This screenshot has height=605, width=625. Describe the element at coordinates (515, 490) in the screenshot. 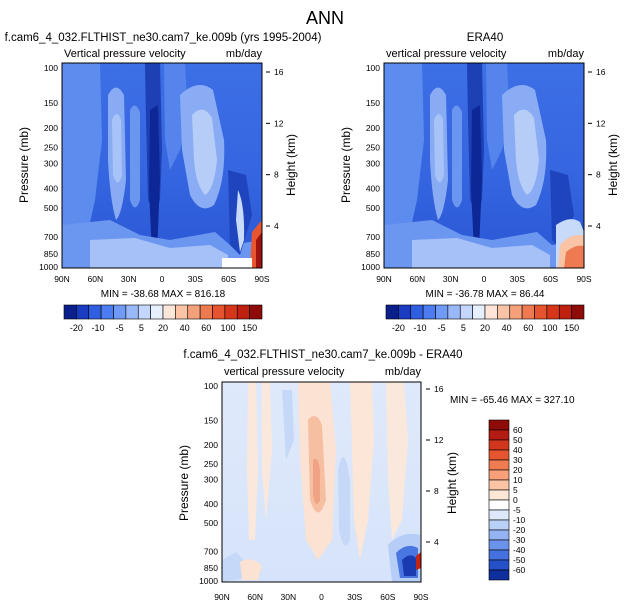

I see `colorbar-label: 5` at that location.